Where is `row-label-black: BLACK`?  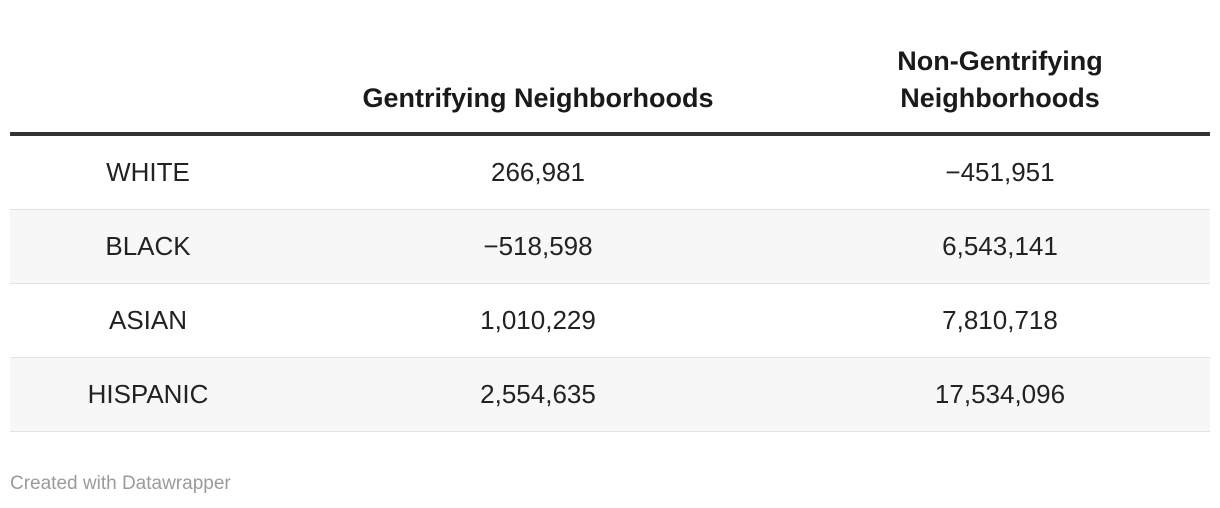 row-label-black: BLACK is located at coordinates (148, 246).